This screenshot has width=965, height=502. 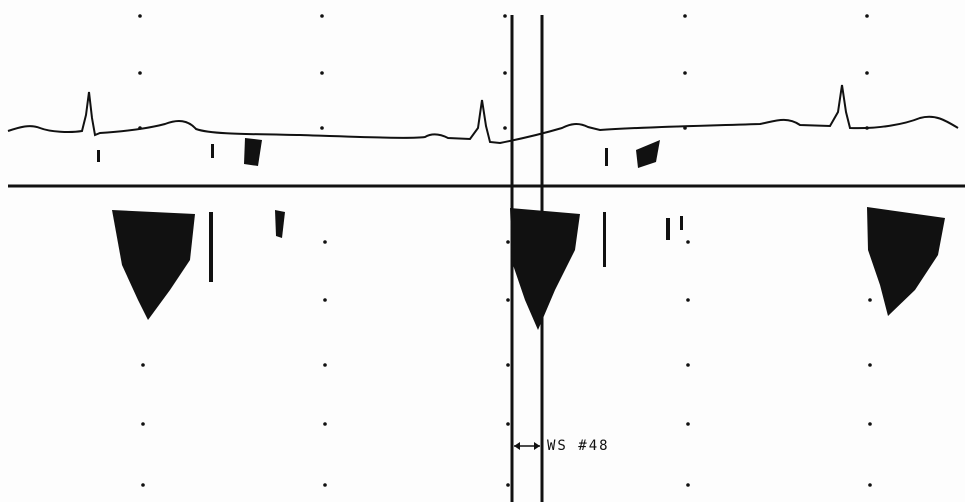 I want to click on arrow-heads, so click(x=527, y=446).